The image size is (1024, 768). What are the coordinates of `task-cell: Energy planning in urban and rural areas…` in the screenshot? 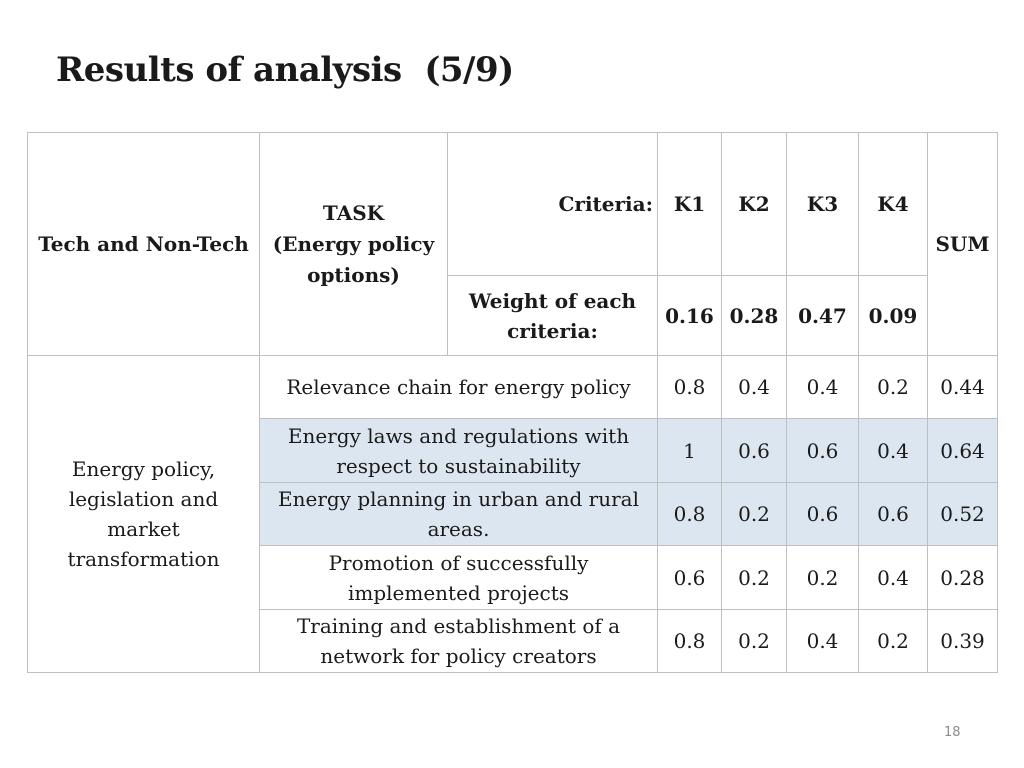 It's located at (458, 514).